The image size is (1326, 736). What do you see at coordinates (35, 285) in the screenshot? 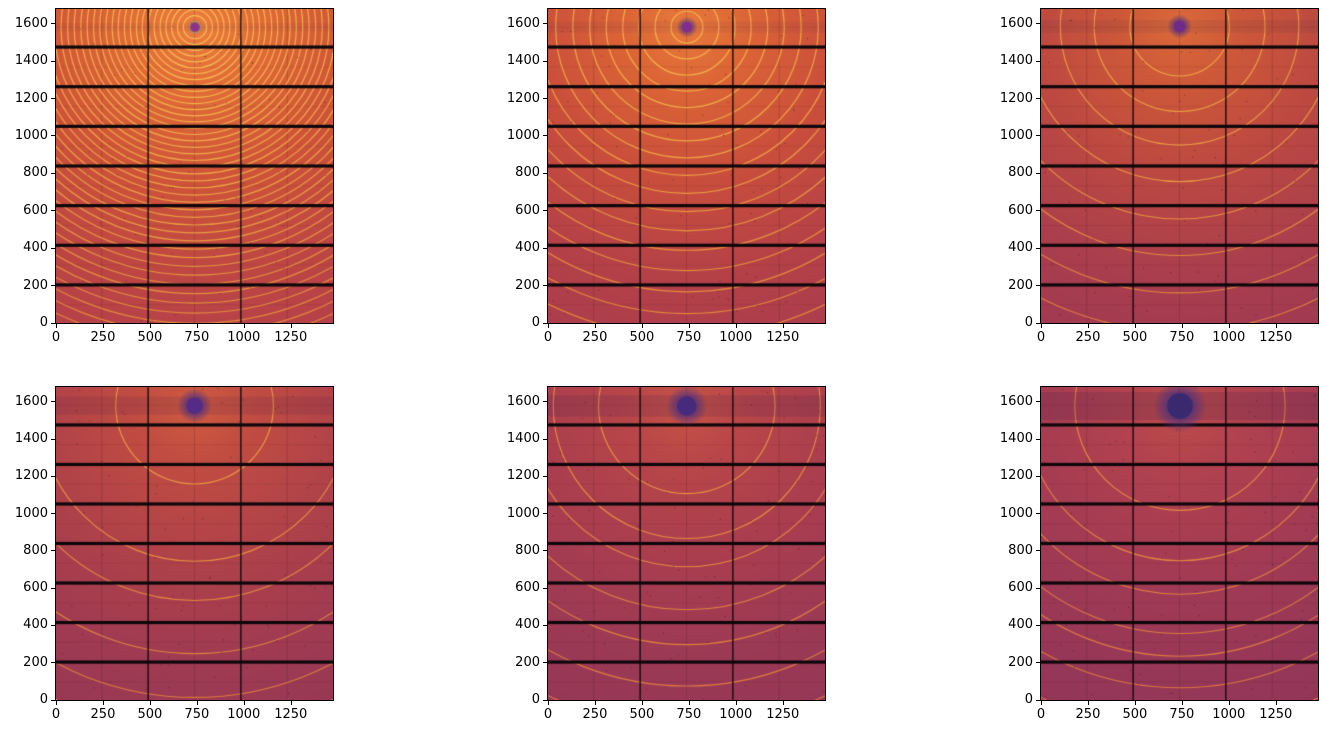
I see `panel-1-y-tick-label: 200` at bounding box center [35, 285].